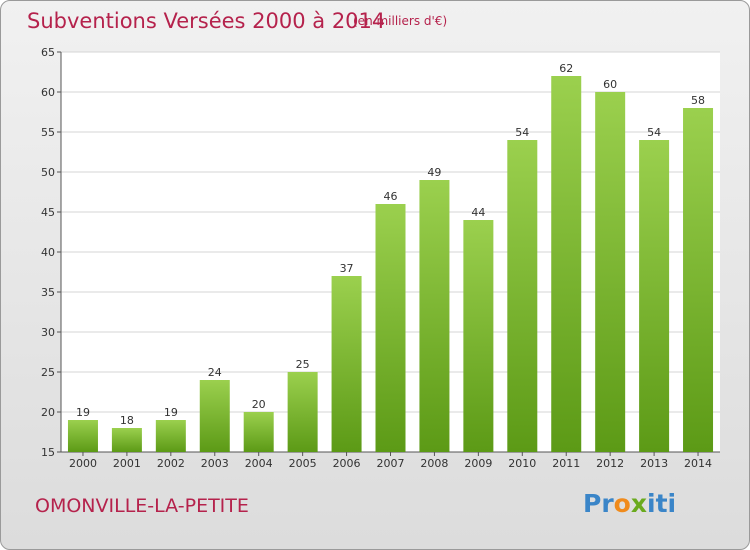 The image size is (750, 550). What do you see at coordinates (206, 21) in the screenshot?
I see `chart-title: Subventions Versées 2000 à 2014` at bounding box center [206, 21].